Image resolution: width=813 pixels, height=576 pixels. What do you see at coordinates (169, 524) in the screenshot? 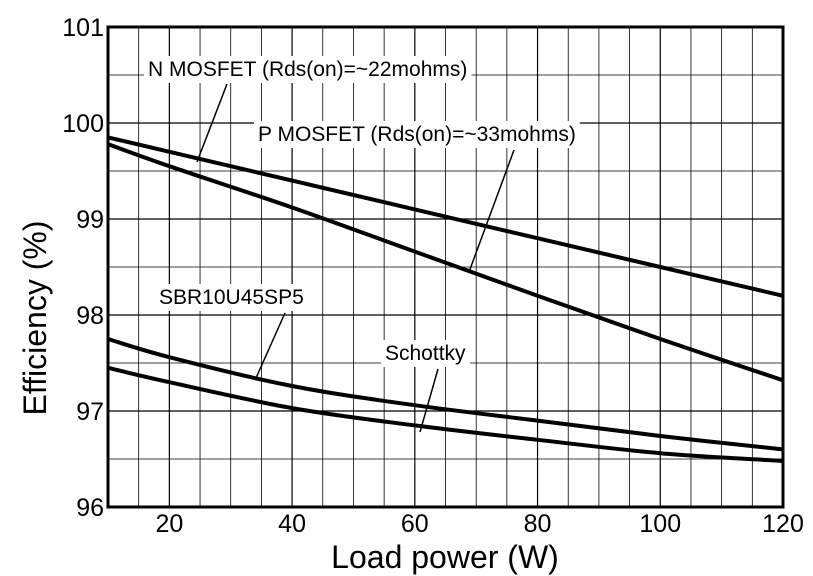
I see `x-tick-label: 20` at bounding box center [169, 524].